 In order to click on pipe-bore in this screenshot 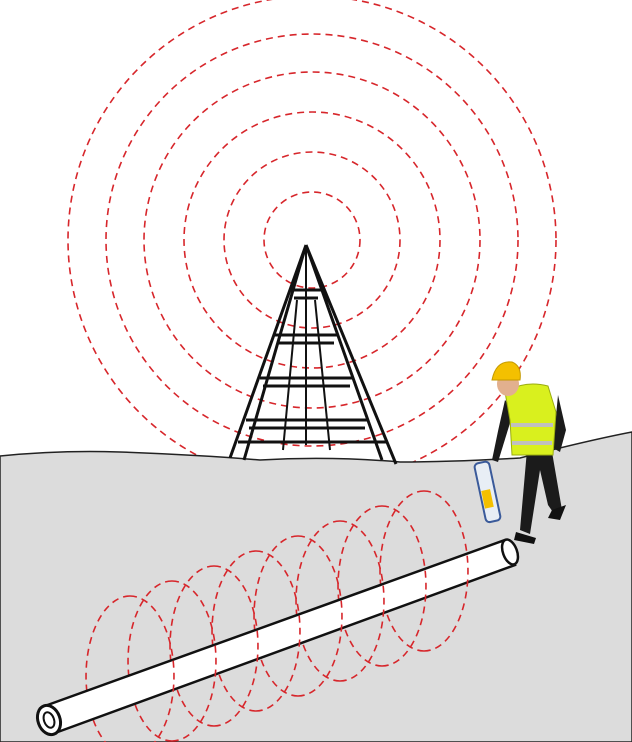, I will do `click(49, 720)`.